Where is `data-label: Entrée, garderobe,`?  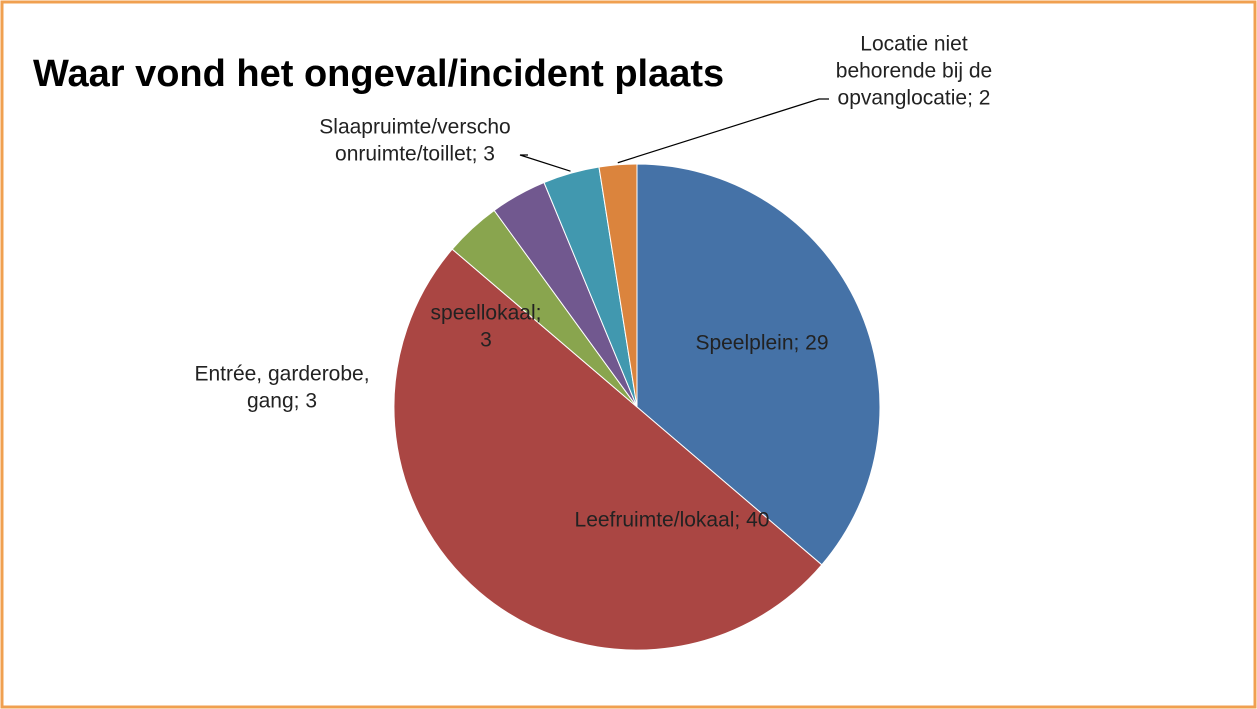
data-label: Entrée, garderobe, is located at coordinates (281, 374).